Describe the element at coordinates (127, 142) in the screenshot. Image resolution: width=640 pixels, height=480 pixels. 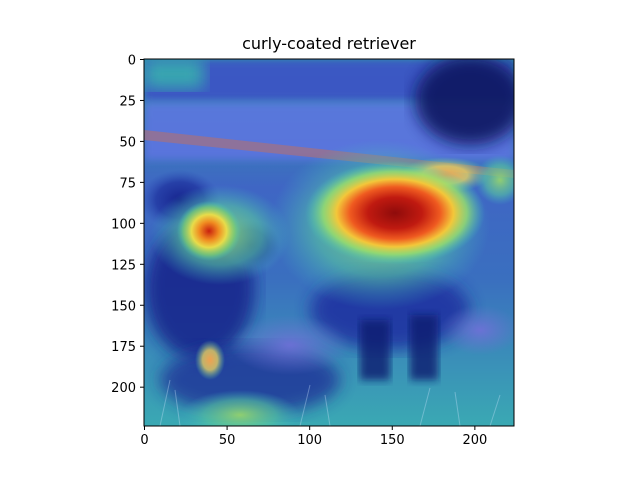
I see `y-tick-label: 50` at that location.